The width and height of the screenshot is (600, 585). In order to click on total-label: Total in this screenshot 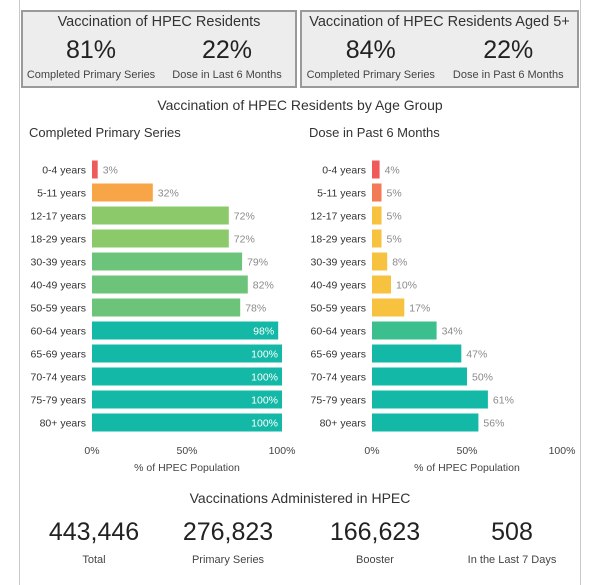, I will do `click(94, 560)`.